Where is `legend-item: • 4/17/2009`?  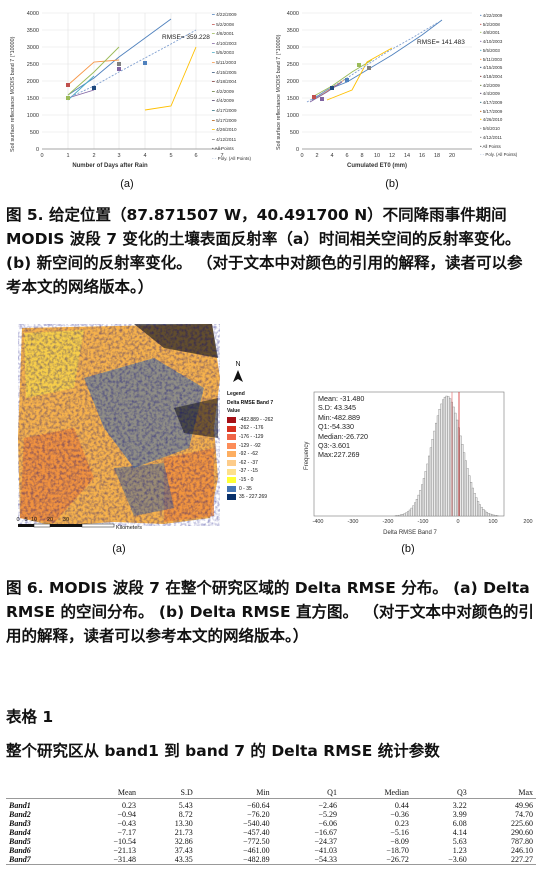 legend-item: • 4/17/2009 is located at coordinates (491, 103).